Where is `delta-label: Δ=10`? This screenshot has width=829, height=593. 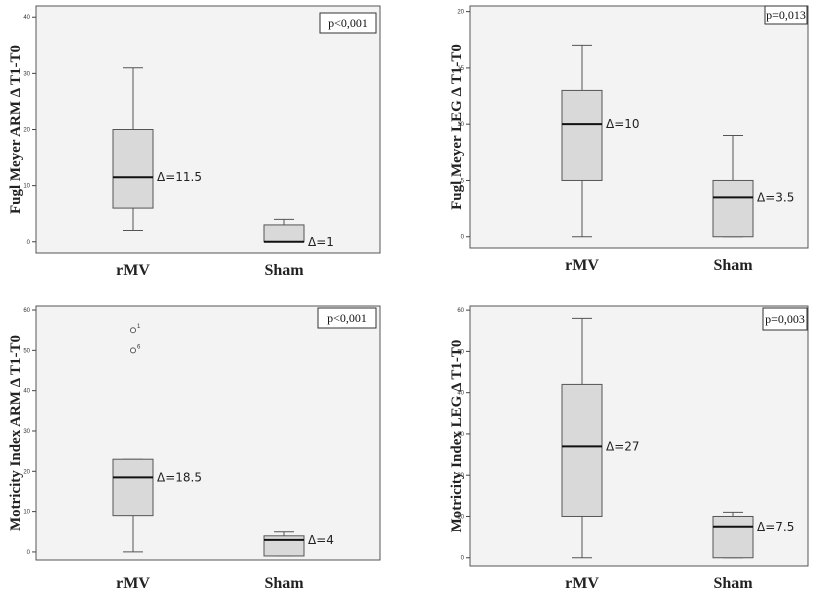 delta-label: Δ=10 is located at coordinates (623, 124).